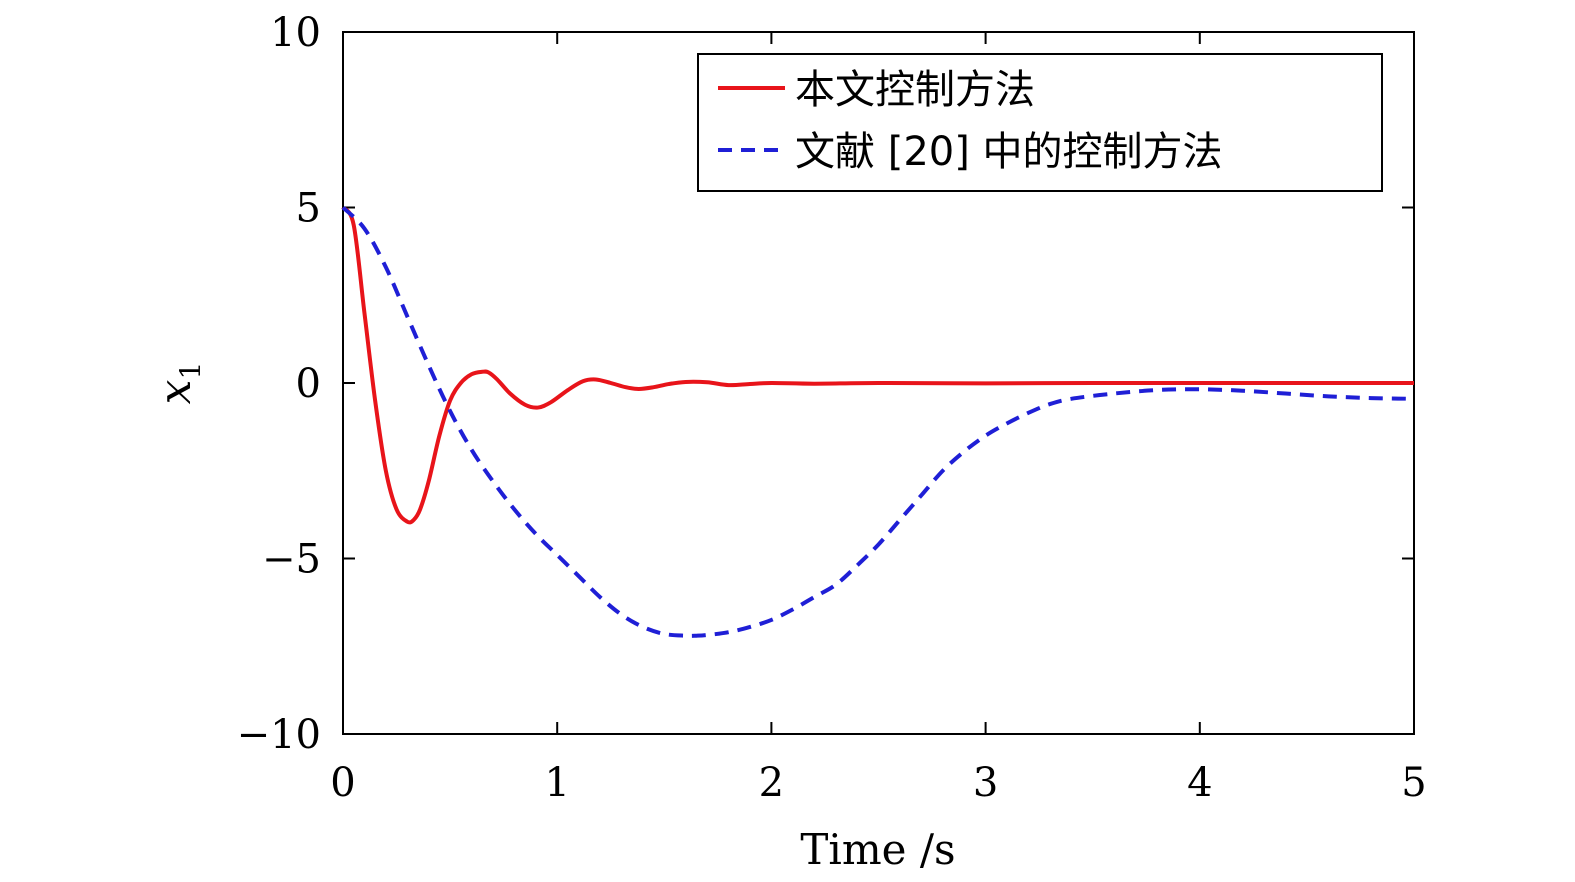  Describe the element at coordinates (178, 383) in the screenshot. I see `y-axis-label: x1` at that location.